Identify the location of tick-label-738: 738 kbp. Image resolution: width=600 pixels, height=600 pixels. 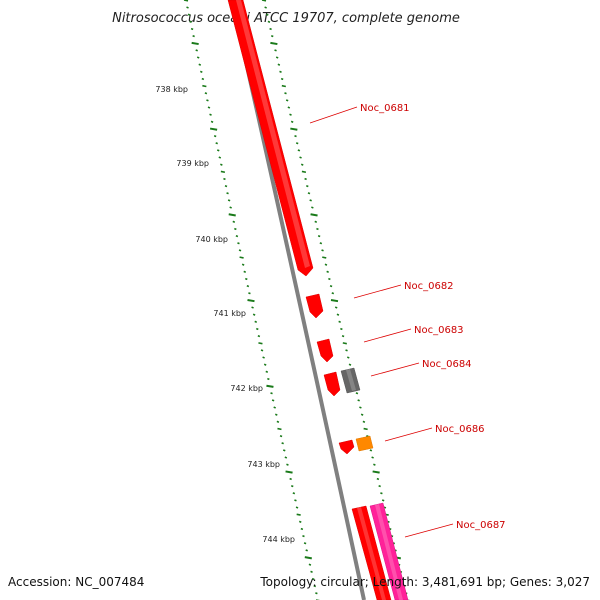
(171, 89).